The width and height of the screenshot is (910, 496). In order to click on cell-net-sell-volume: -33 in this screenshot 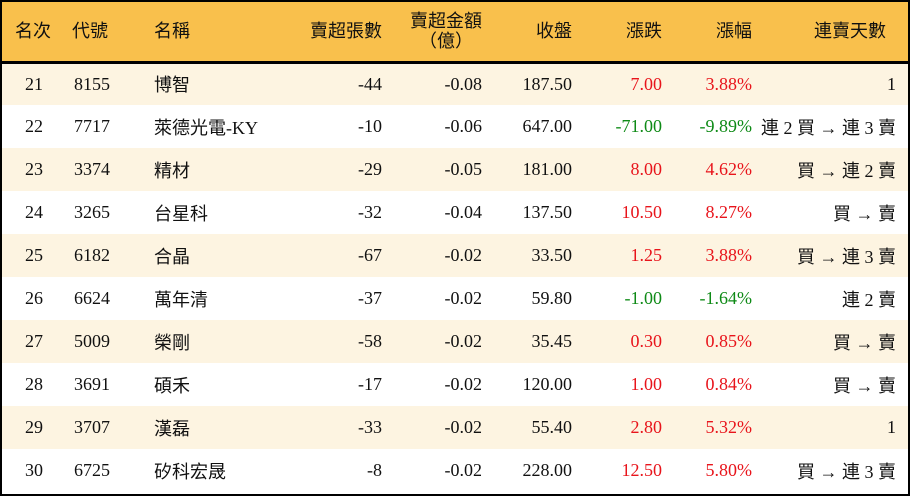, I will do `click(370, 427)`.